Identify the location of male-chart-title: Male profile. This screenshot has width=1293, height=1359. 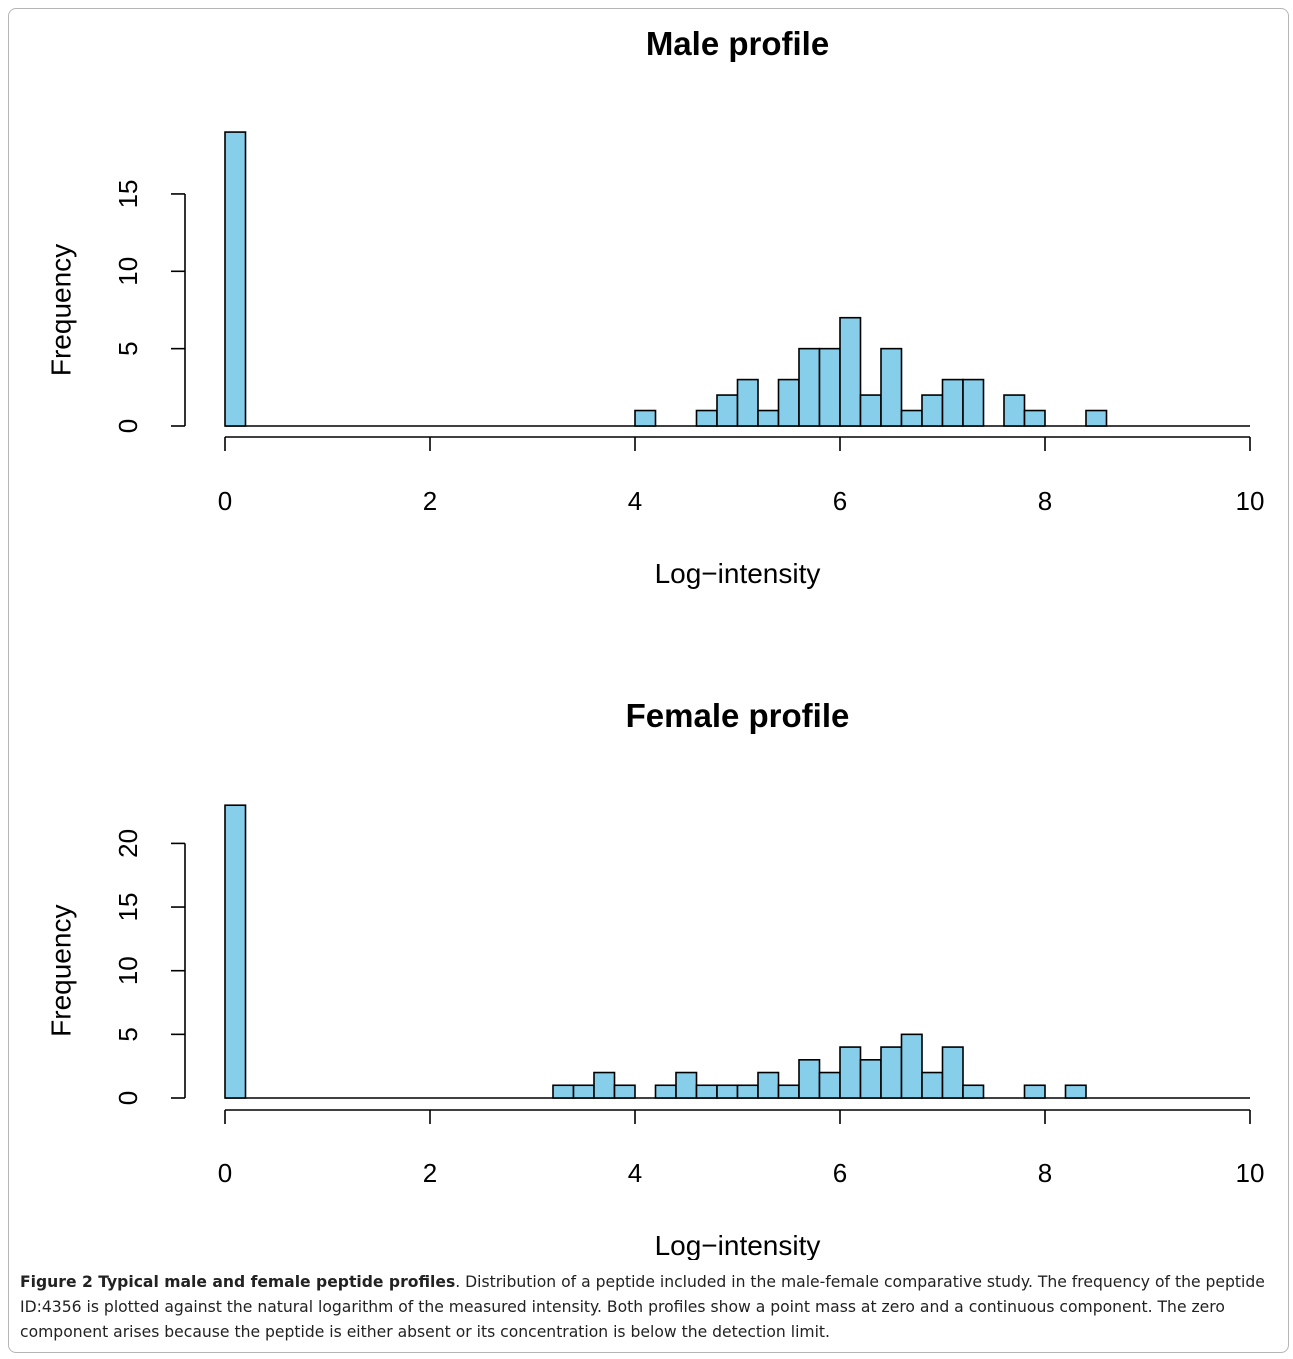
(737, 43).